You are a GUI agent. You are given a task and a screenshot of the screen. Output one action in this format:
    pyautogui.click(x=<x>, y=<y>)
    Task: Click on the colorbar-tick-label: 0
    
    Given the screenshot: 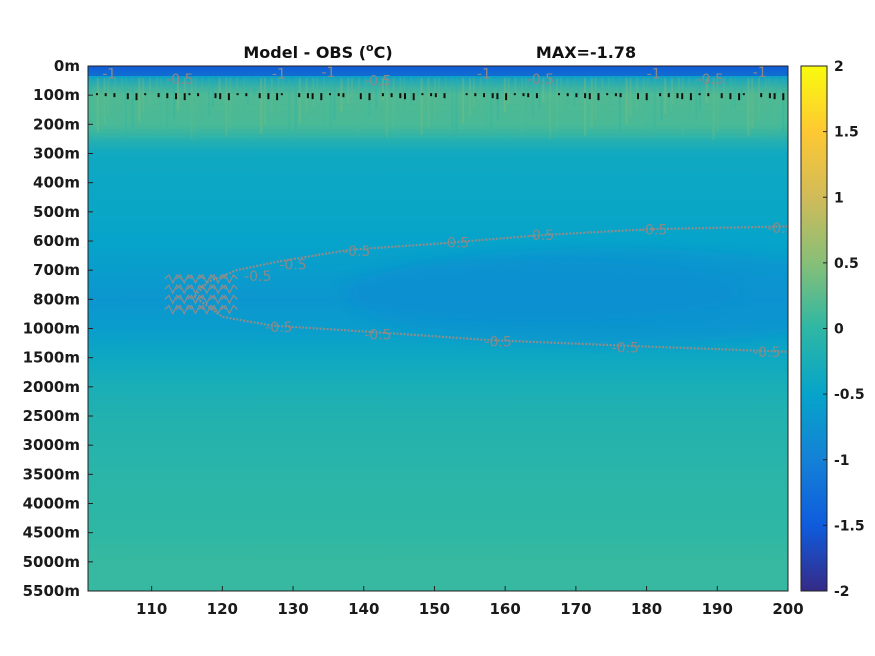 What is the action you would take?
    pyautogui.click(x=839, y=330)
    